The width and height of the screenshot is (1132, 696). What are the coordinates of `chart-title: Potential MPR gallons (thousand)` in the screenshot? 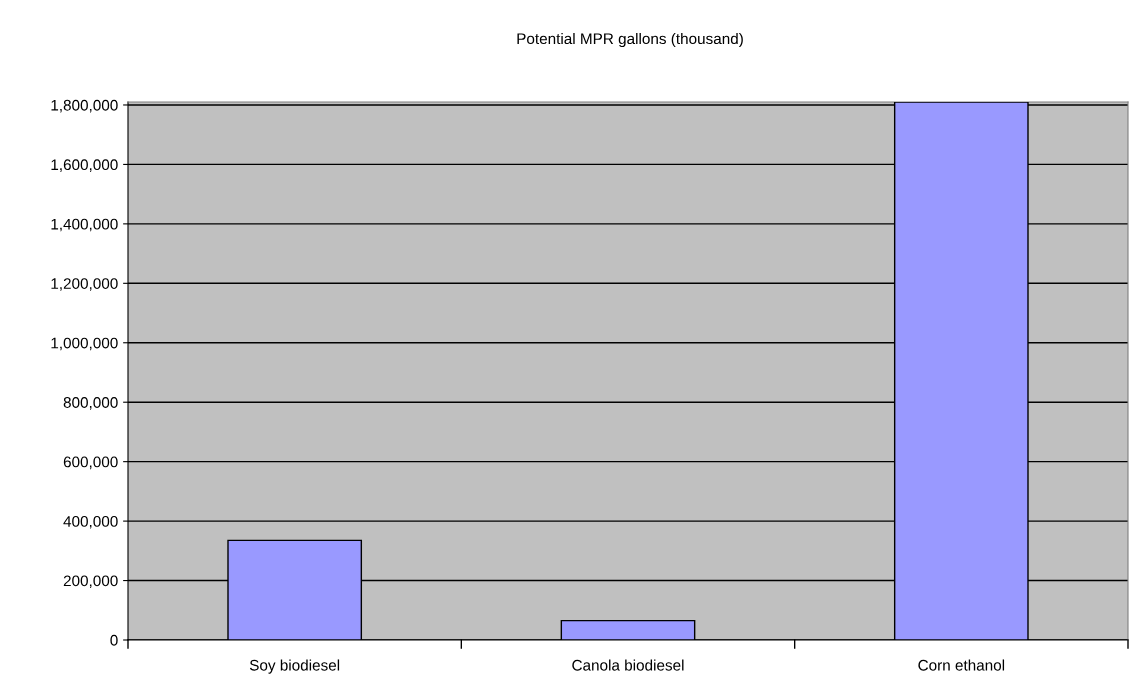 It's located at (630, 40).